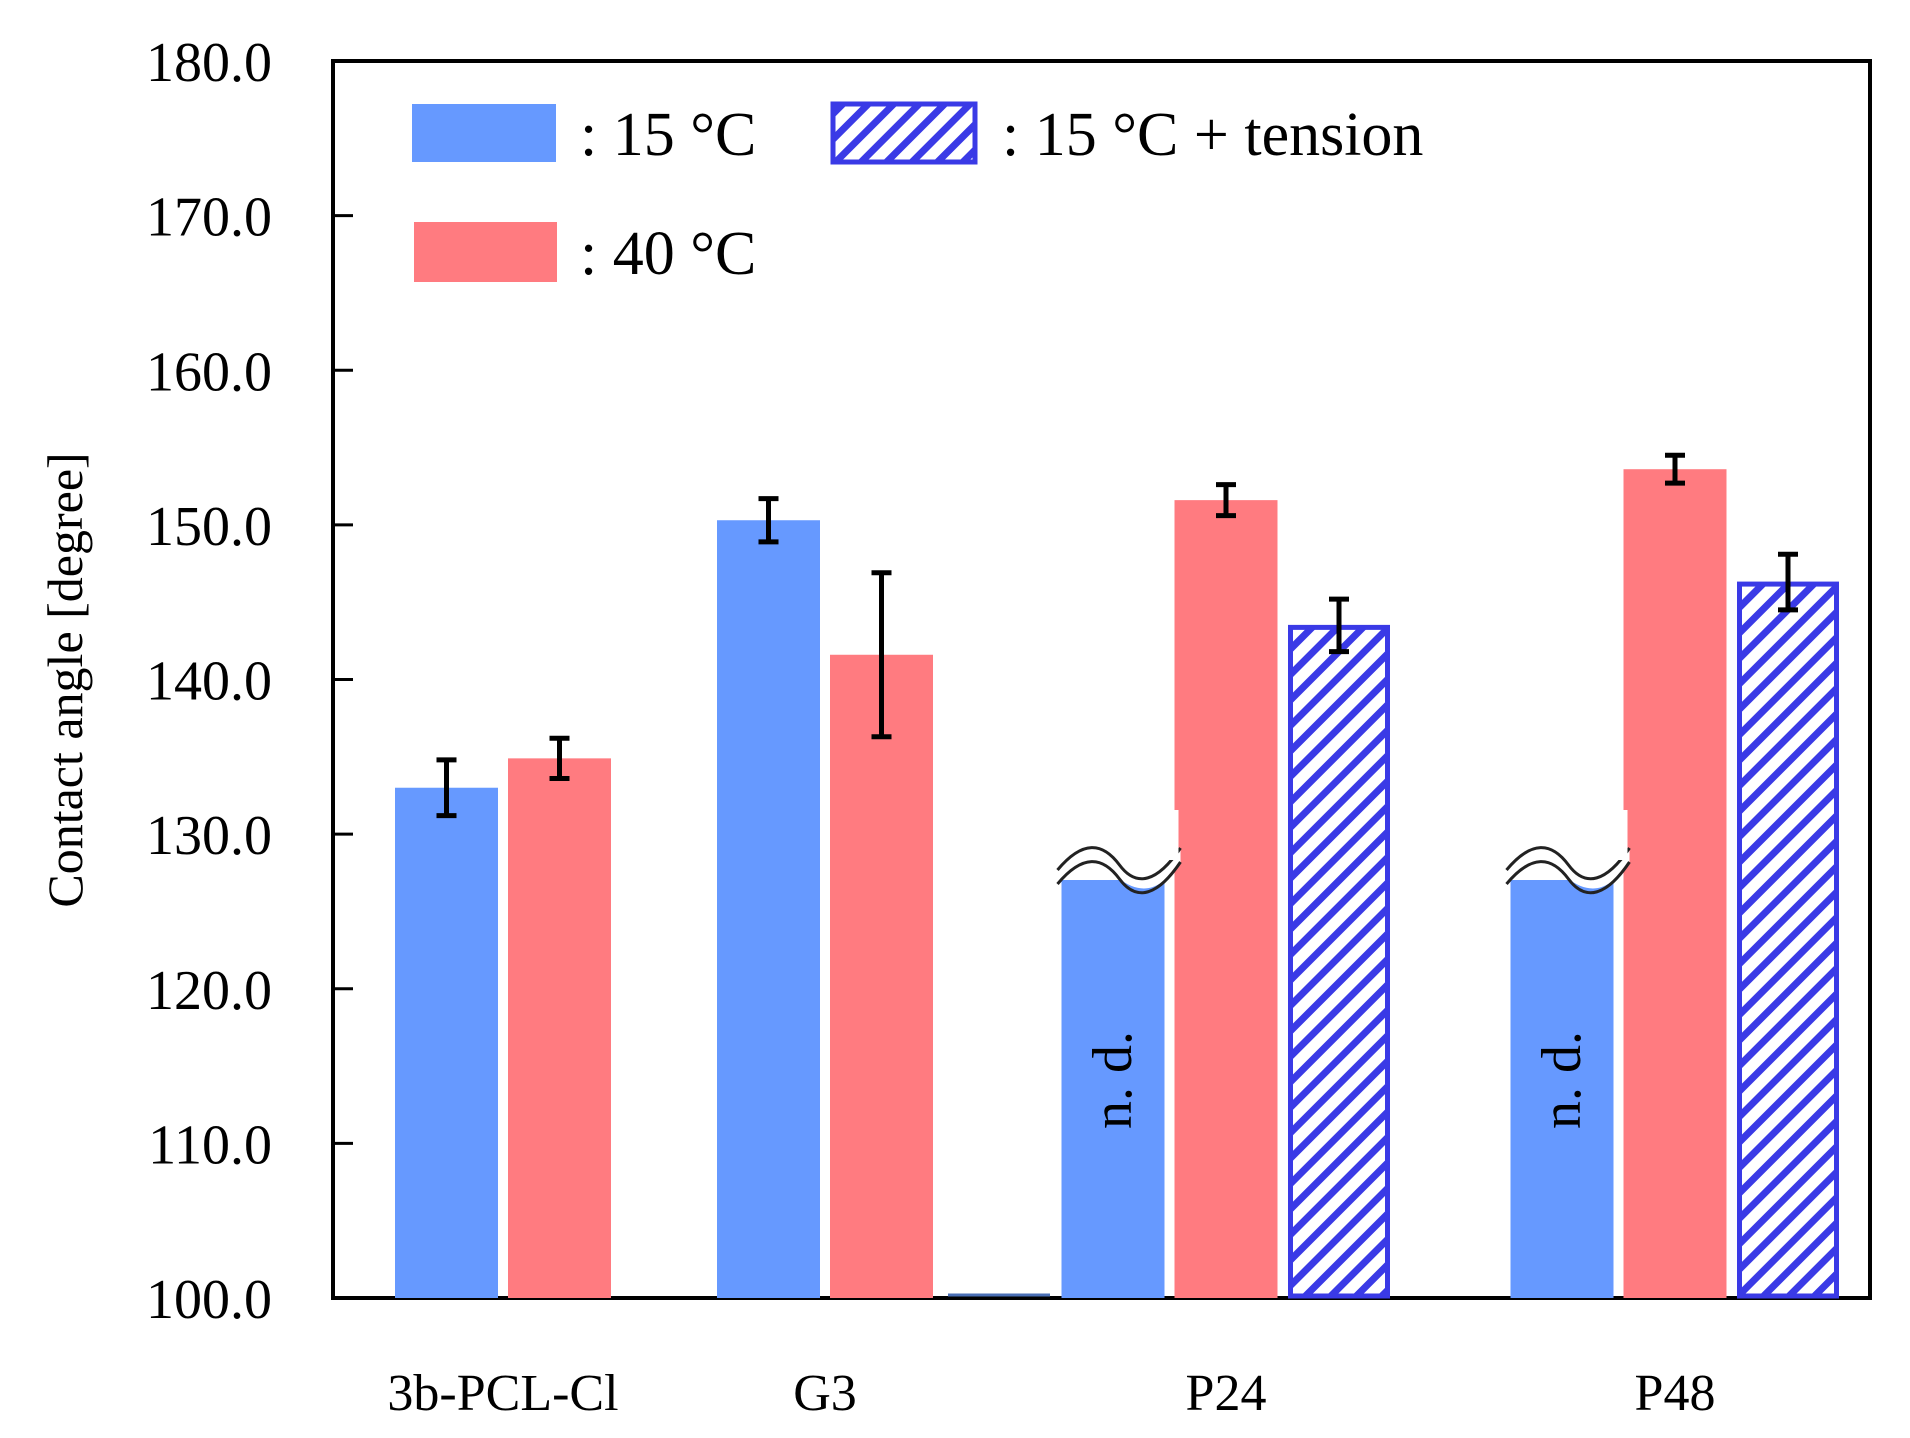 The width and height of the screenshot is (1910, 1438). What do you see at coordinates (1339, 961) in the screenshot?
I see `bar-tension-P24` at bounding box center [1339, 961].